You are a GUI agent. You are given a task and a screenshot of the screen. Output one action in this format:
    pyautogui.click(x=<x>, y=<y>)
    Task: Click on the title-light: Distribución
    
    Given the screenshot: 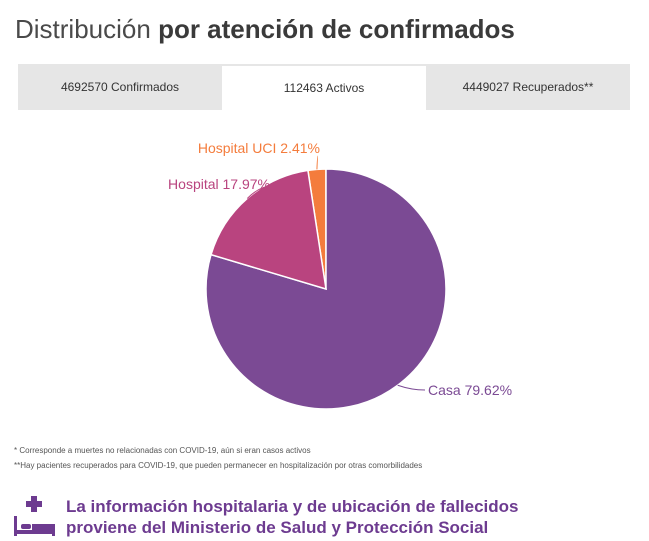 What is the action you would take?
    pyautogui.click(x=83, y=29)
    